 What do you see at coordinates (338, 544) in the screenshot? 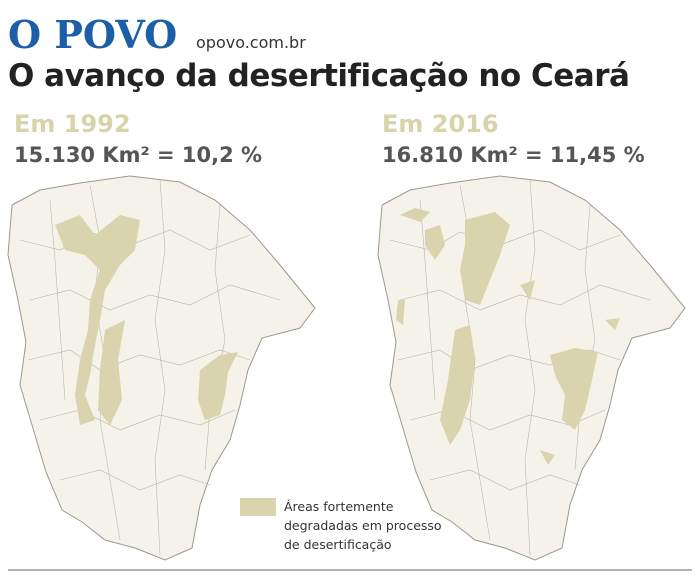
I see `legend-text: de desertificação` at bounding box center [338, 544].